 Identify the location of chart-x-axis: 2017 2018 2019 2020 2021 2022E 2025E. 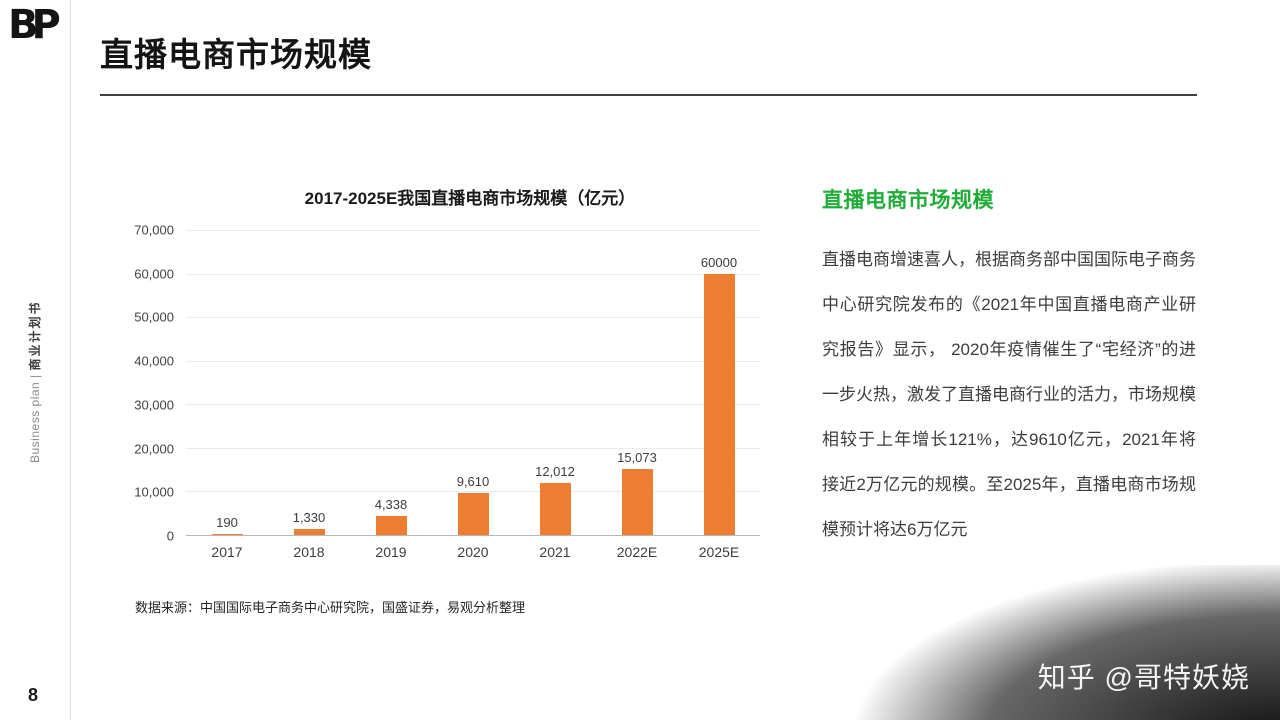
(473, 552).